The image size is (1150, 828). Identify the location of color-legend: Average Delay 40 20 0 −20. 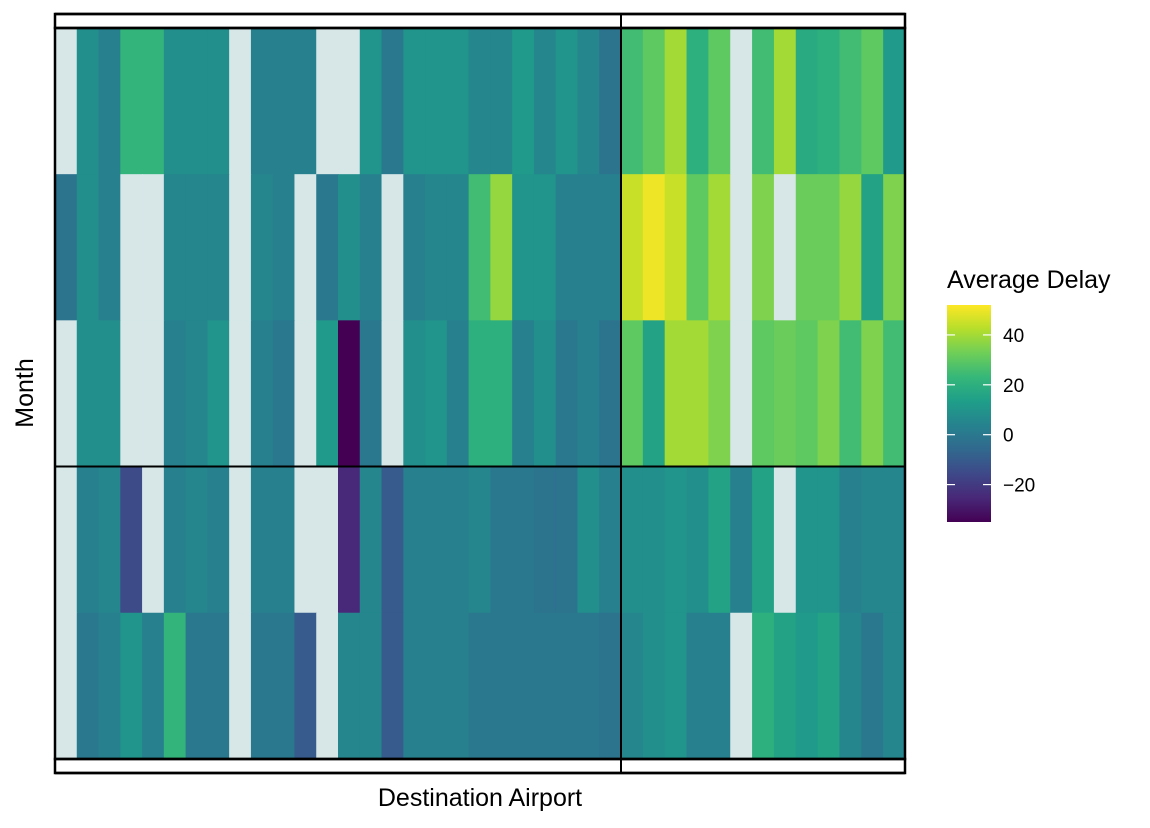
(1029, 394).